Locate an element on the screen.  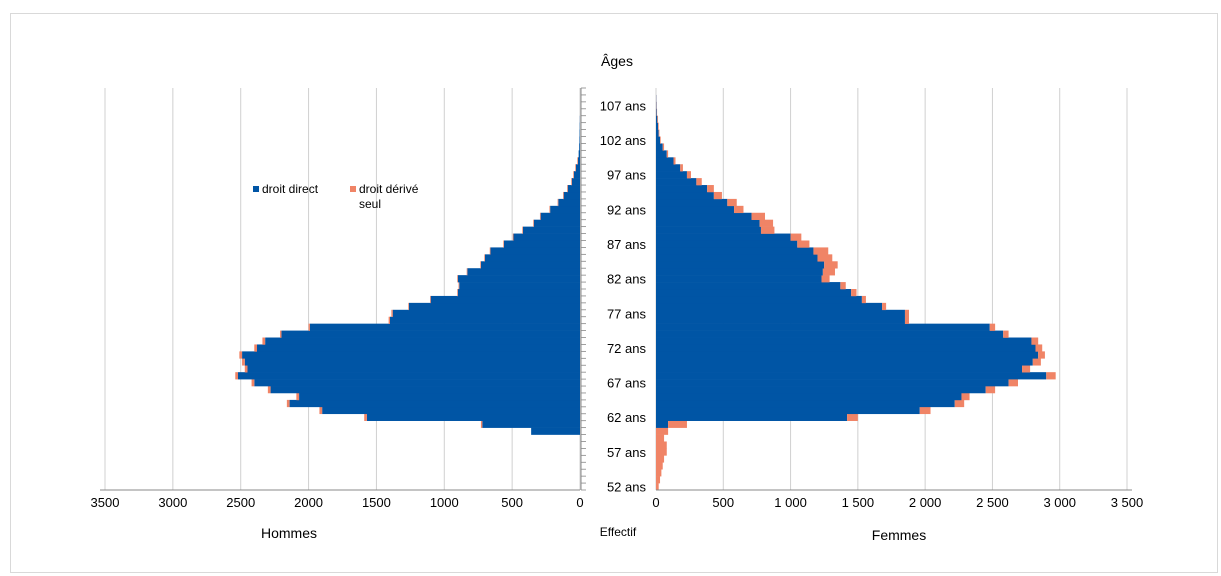
age-tick-label: 57 ans is located at coordinates (627, 452).